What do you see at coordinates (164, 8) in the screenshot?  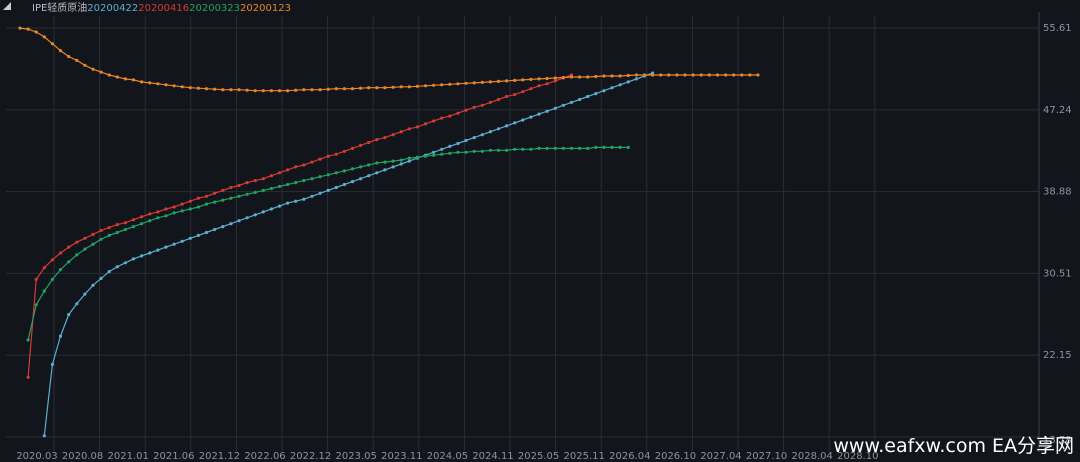 I see `legend-series-20200416: 20200416` at bounding box center [164, 8].